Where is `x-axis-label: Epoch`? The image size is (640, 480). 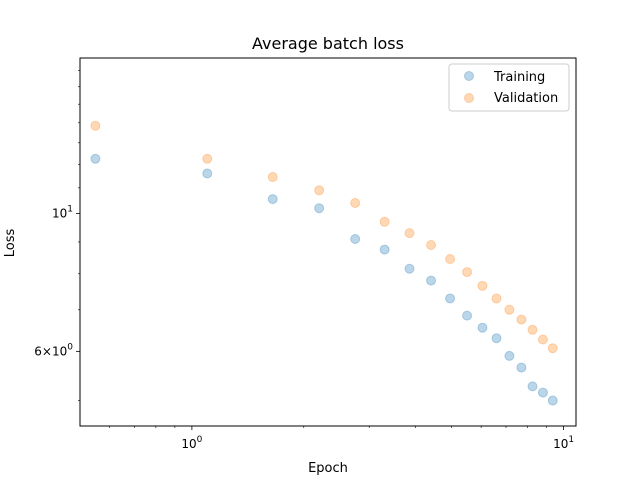 x-axis-label: Epoch is located at coordinates (328, 468).